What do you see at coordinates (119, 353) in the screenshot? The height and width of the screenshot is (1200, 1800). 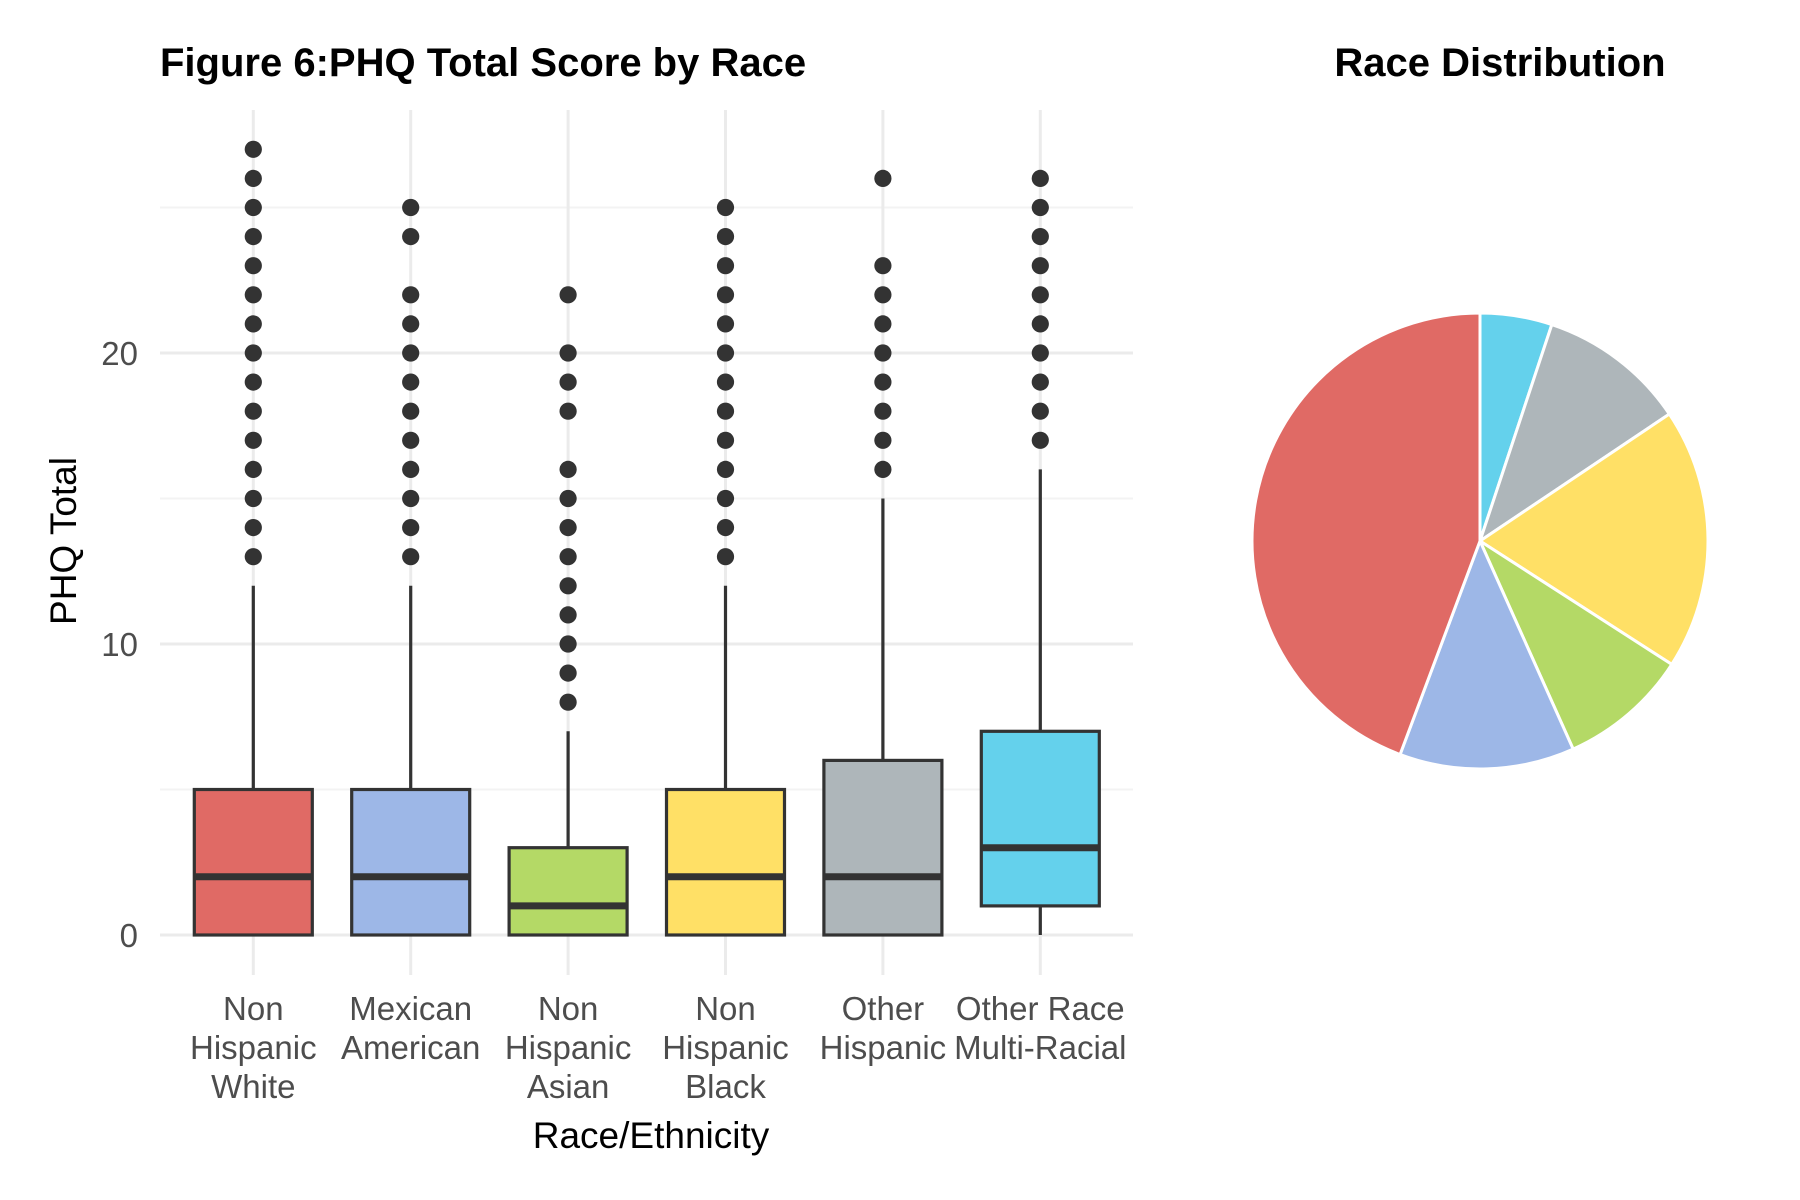 I see `y-tick-label: 20` at bounding box center [119, 353].